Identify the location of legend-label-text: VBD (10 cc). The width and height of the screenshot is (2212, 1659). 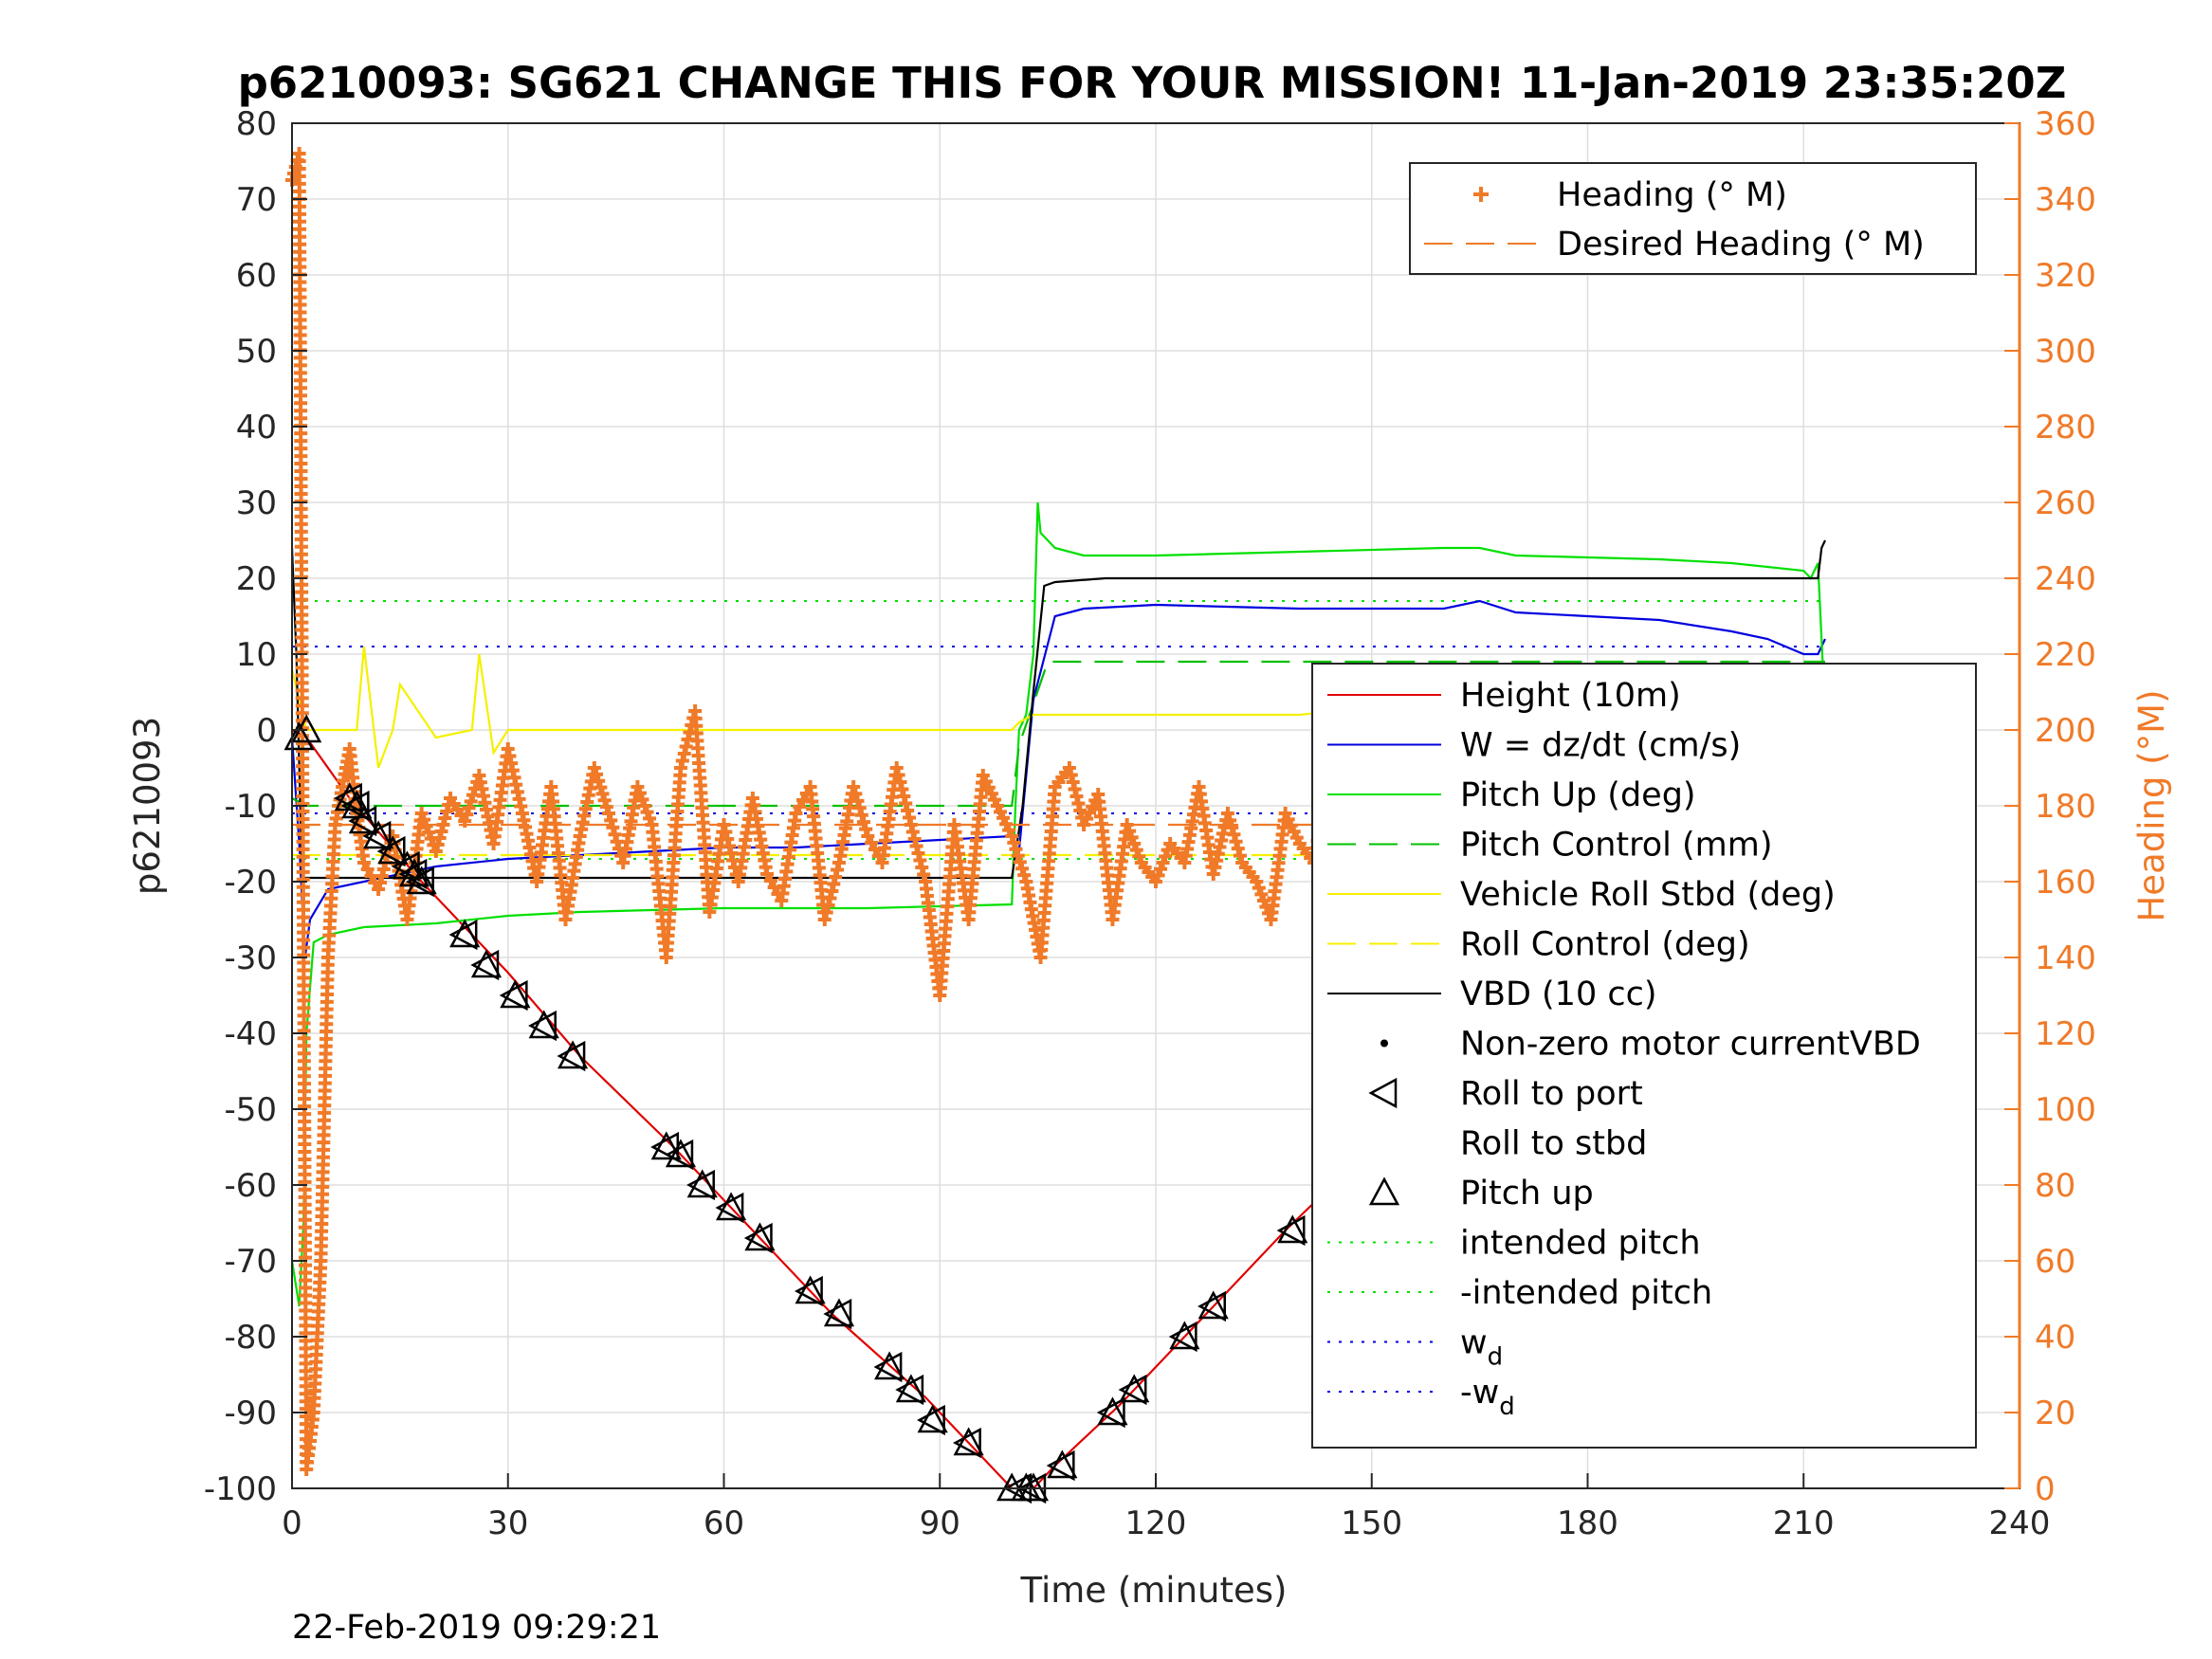
(1558, 994).